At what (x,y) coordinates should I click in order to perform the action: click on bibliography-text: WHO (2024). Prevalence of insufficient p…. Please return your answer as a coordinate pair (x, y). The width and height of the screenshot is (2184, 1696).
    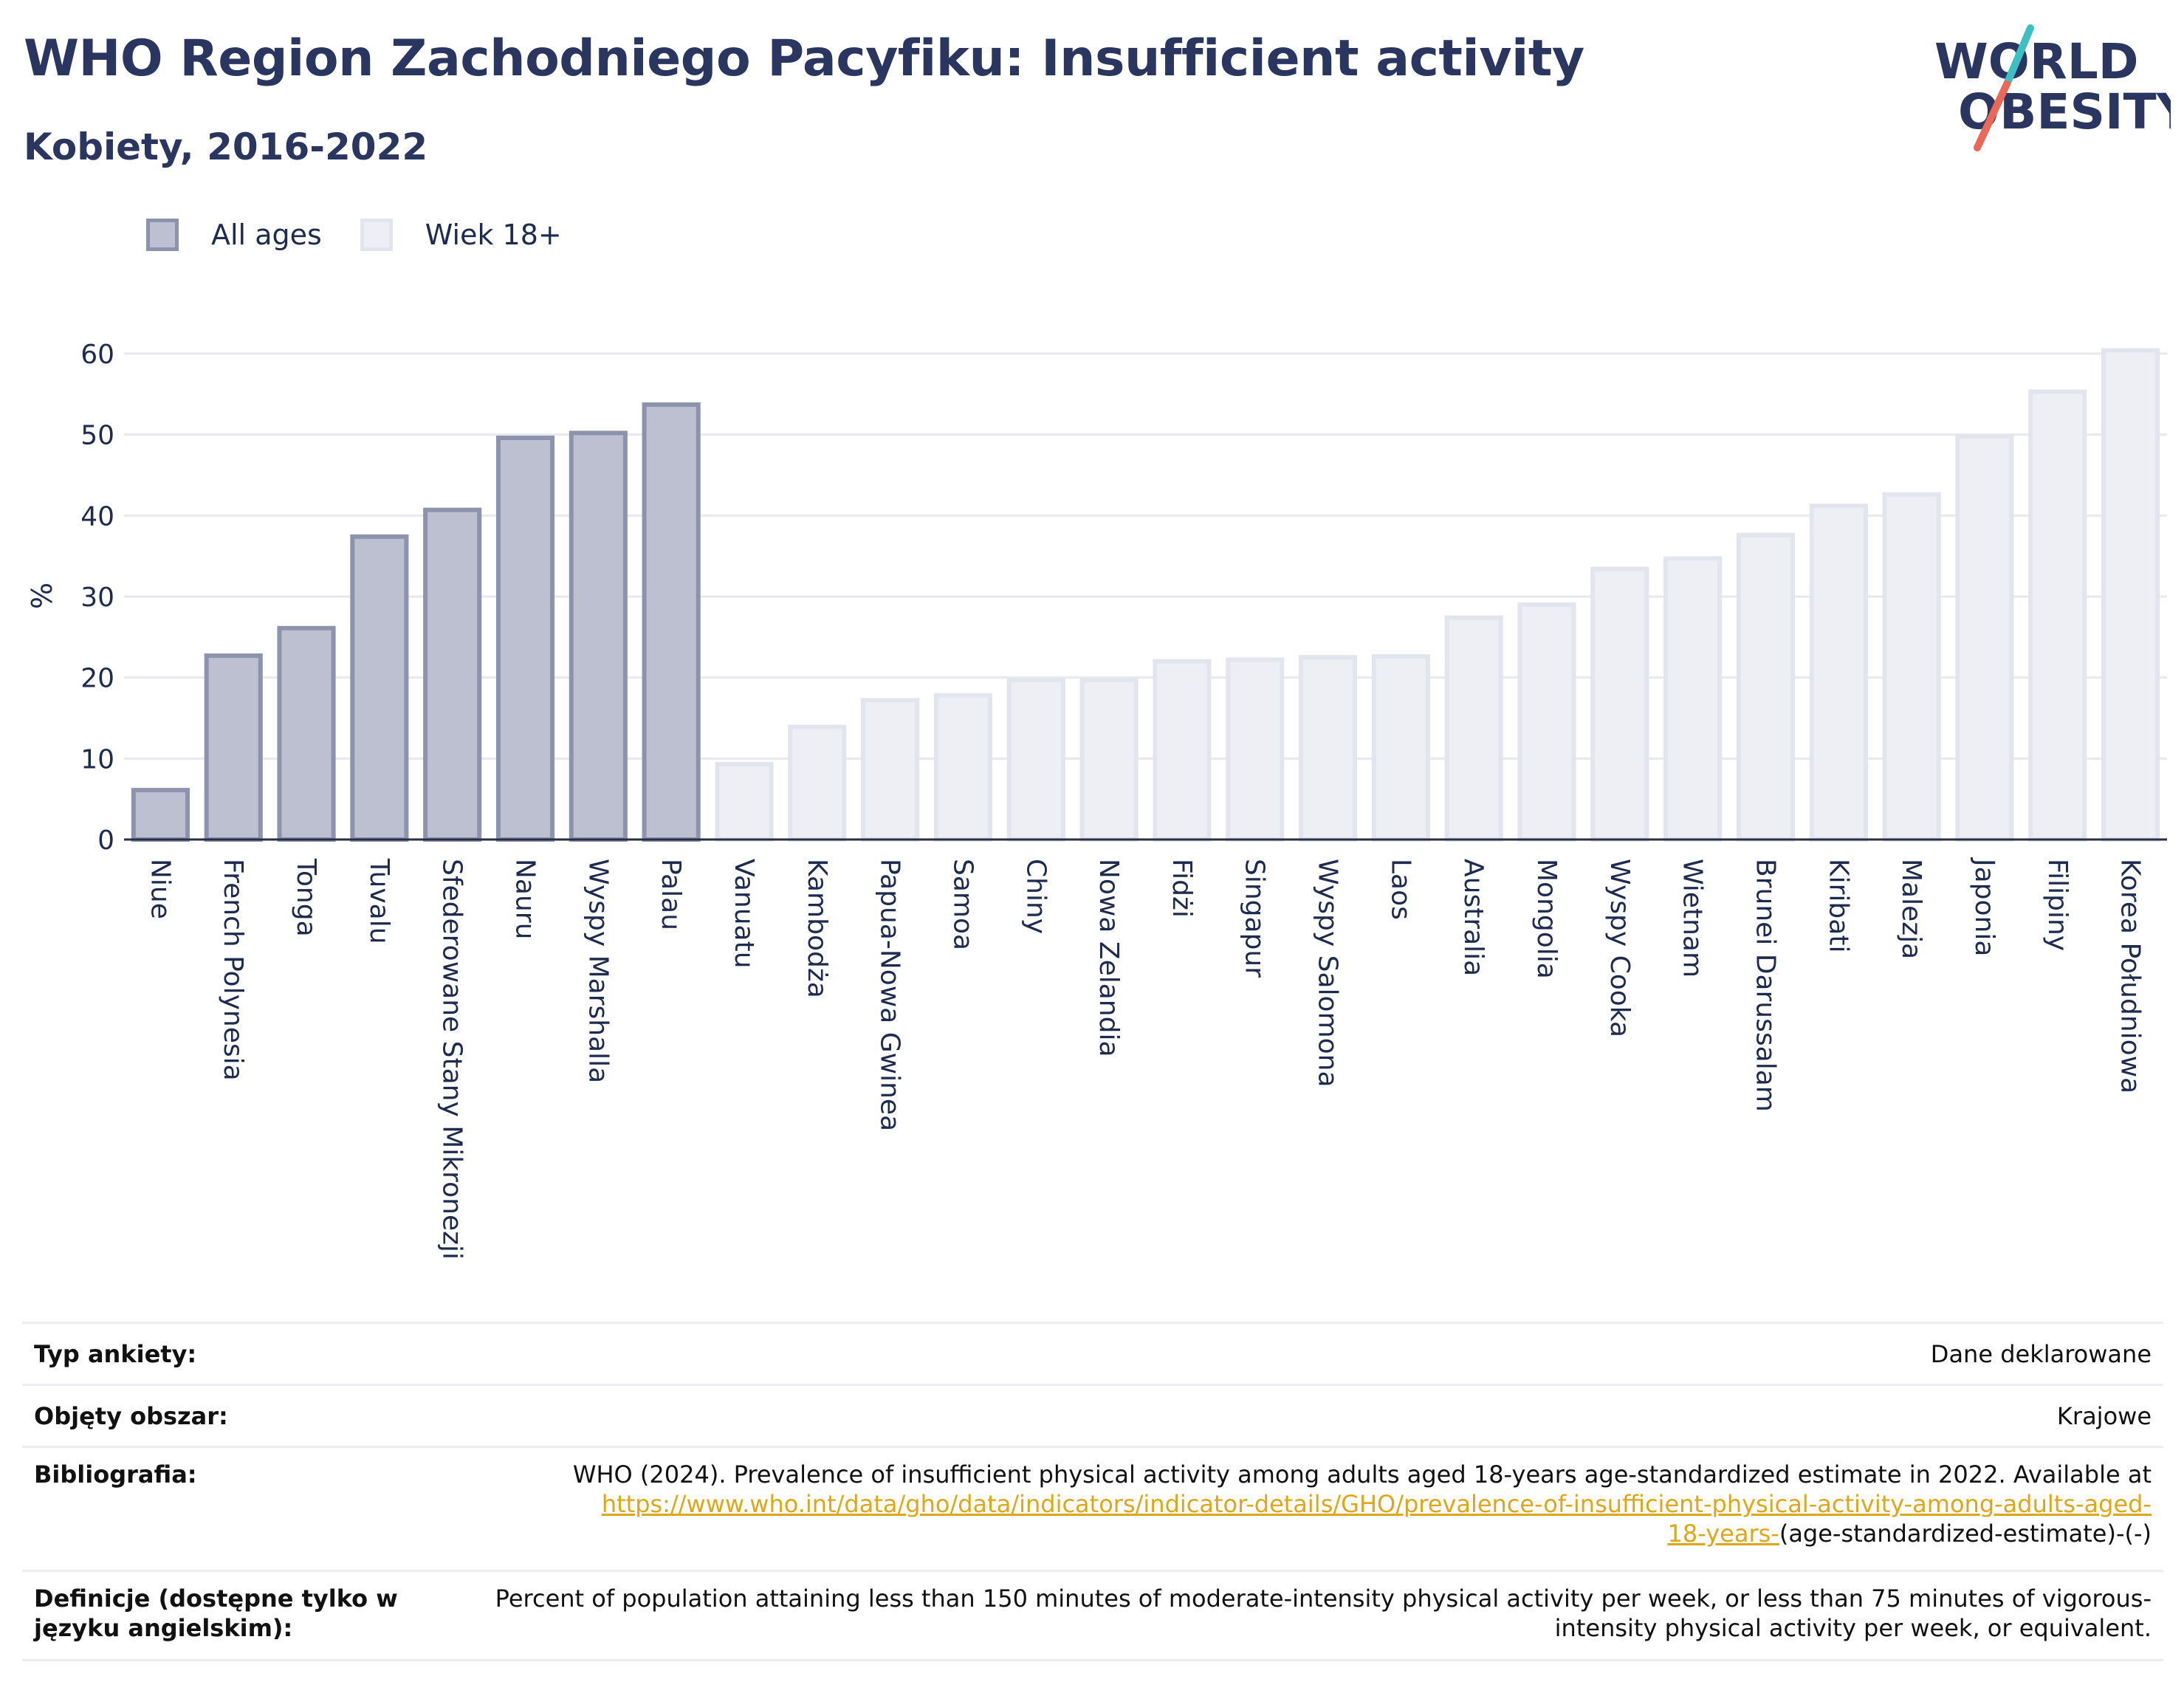
    Looking at the image, I should click on (1362, 1474).